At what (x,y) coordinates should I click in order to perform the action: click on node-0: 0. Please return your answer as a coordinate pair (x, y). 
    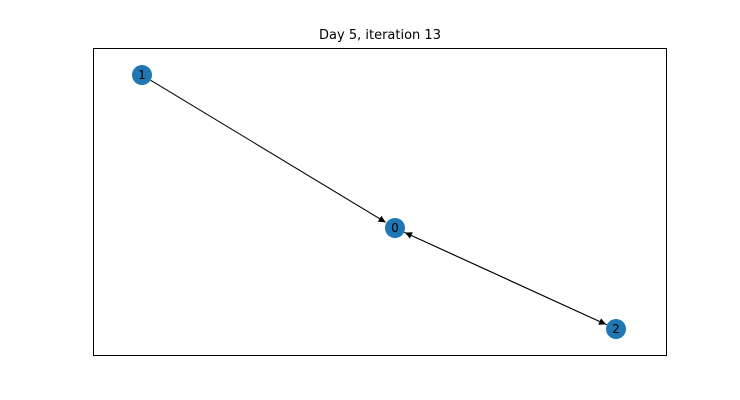
    Looking at the image, I should click on (395, 228).